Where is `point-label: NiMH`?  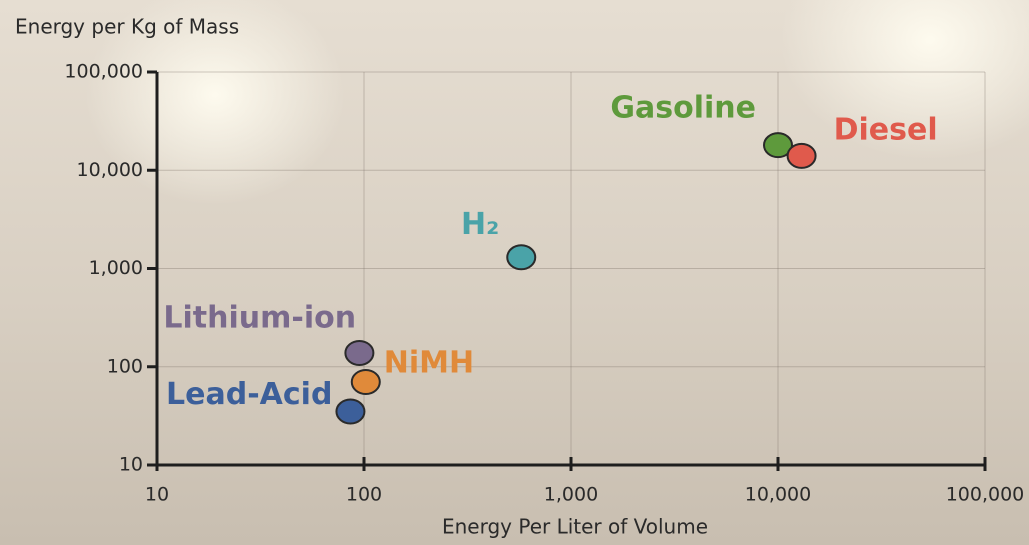
point-label: NiMH is located at coordinates (429, 362).